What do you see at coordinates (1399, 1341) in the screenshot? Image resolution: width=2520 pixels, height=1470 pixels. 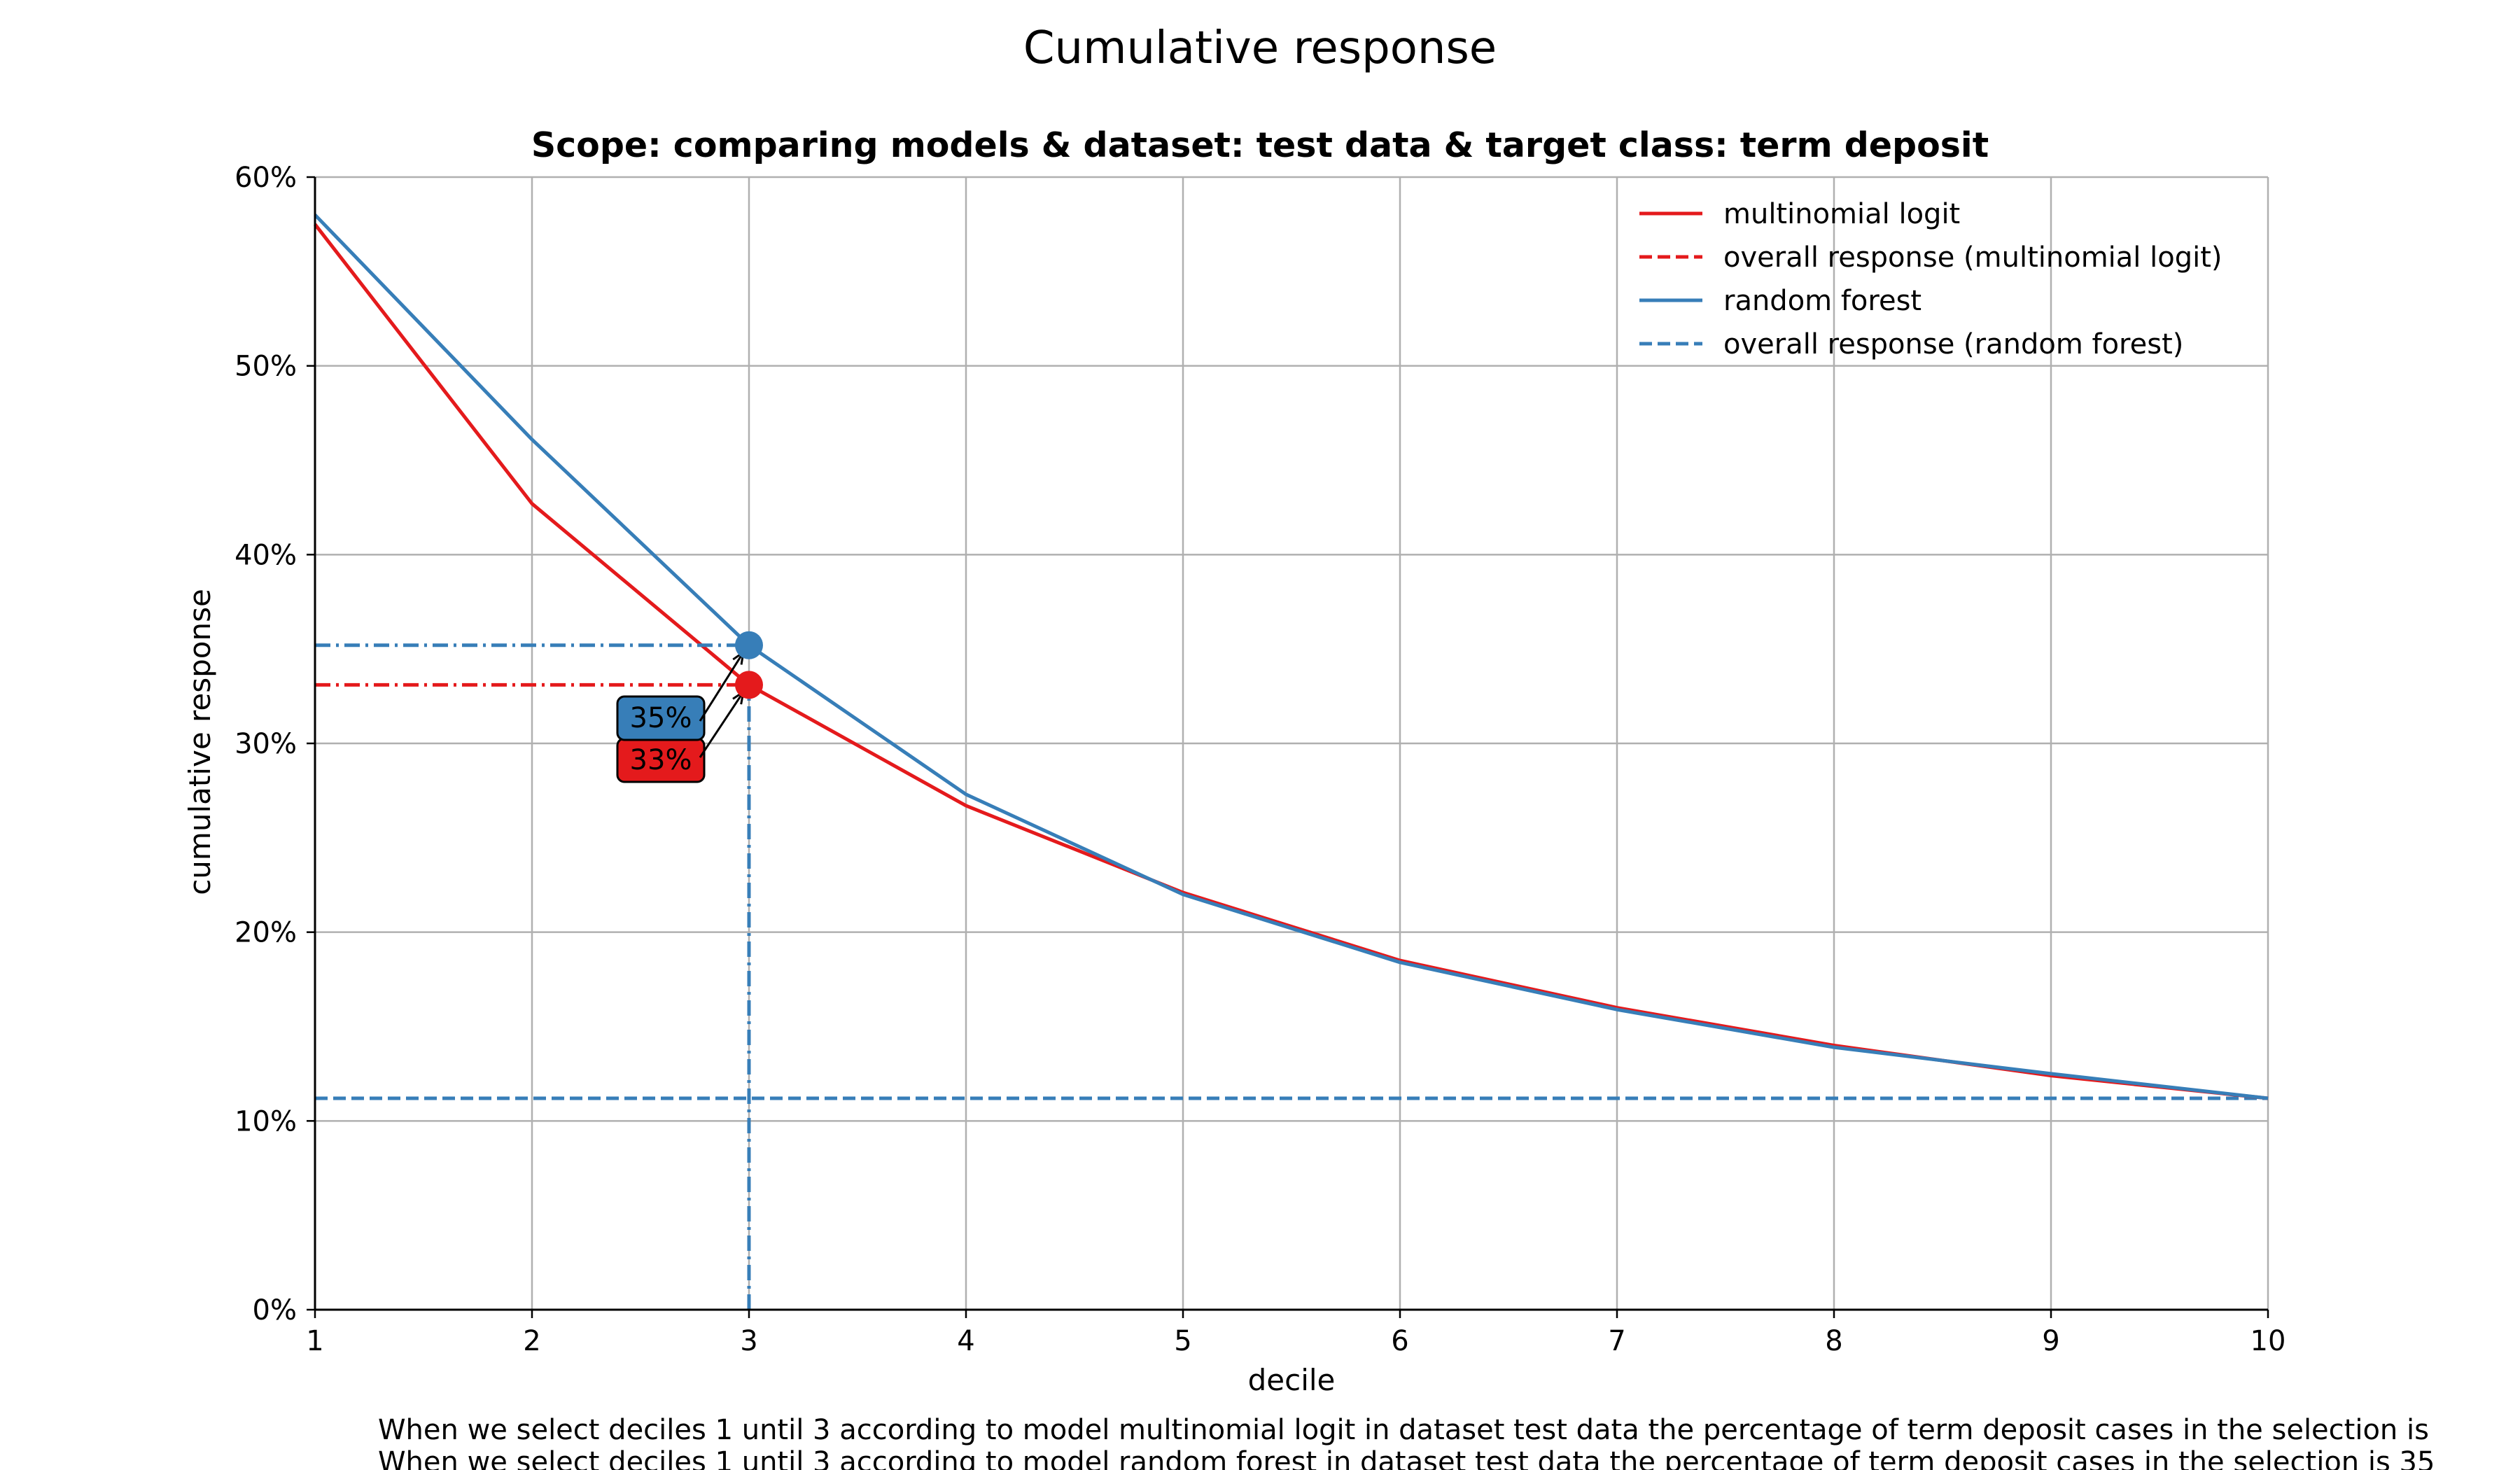 I see `x-tick-label: 6` at bounding box center [1399, 1341].